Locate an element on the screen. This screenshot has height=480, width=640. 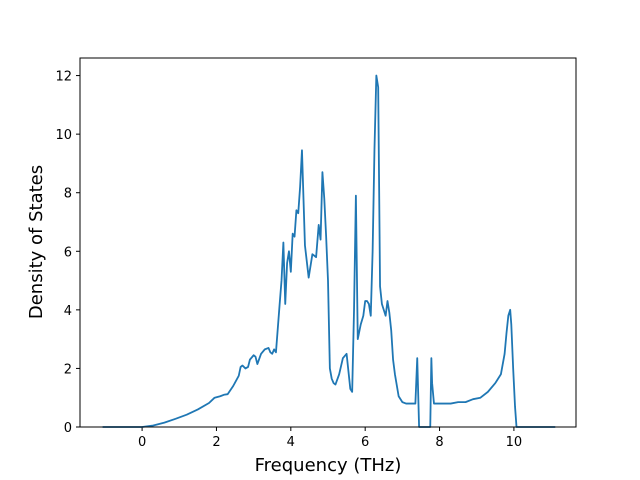
x-tick-label: 10 is located at coordinates (514, 442).